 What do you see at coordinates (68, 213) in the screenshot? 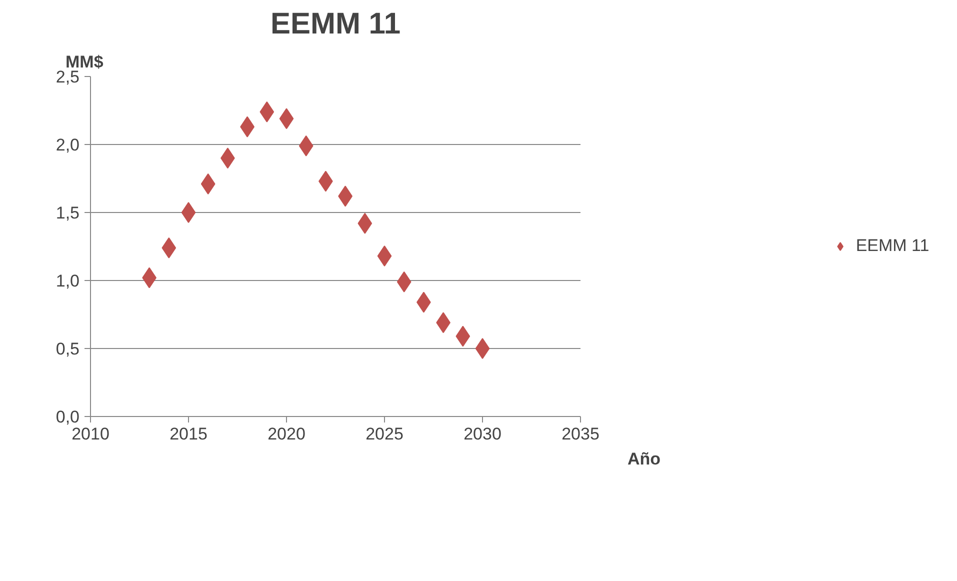
I see `y-tick-label: 1,5` at bounding box center [68, 213].